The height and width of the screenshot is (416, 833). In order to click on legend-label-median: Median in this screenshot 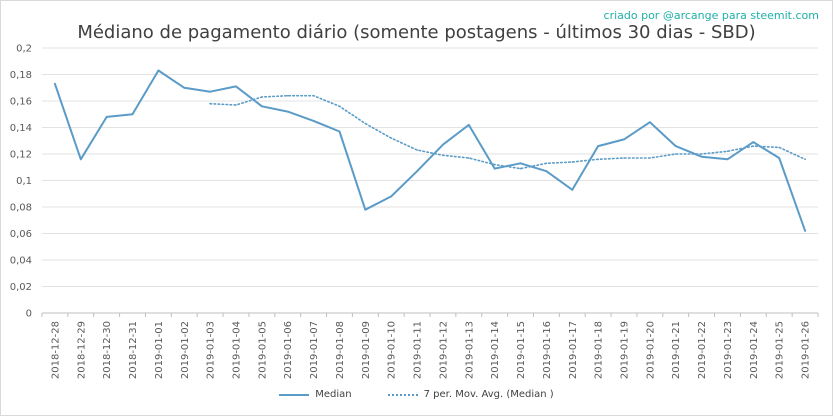, I will do `click(333, 394)`.